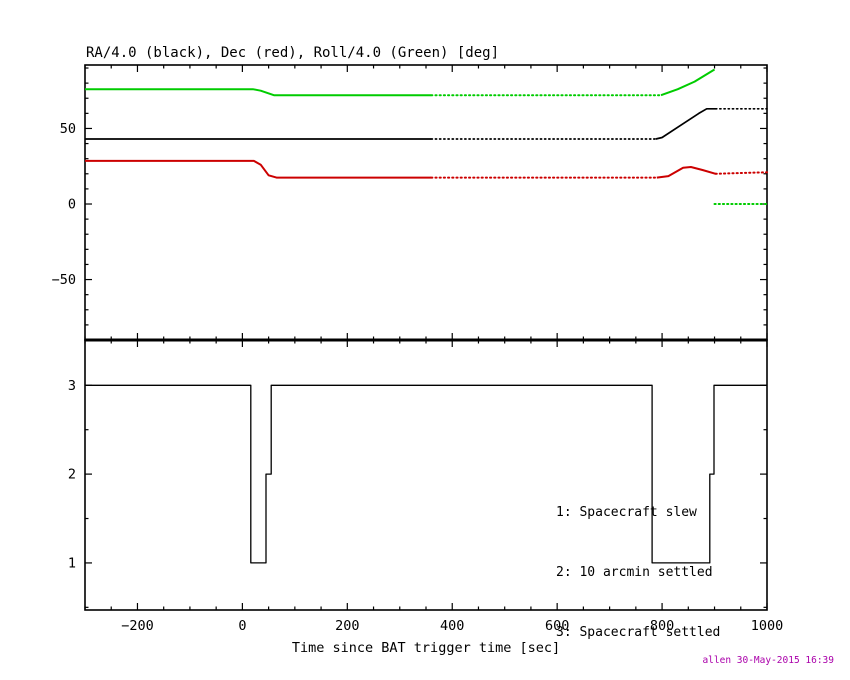 The width and height of the screenshot is (850, 680). I want to click on y-tick-label: 2, so click(72, 475).